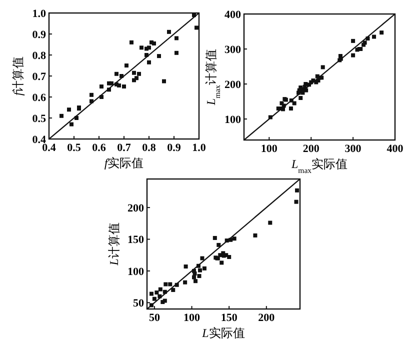 Image resolution: width=406 pixels, height=349 pixels. I want to click on y-tick-label: 0.5, so click(39, 119).